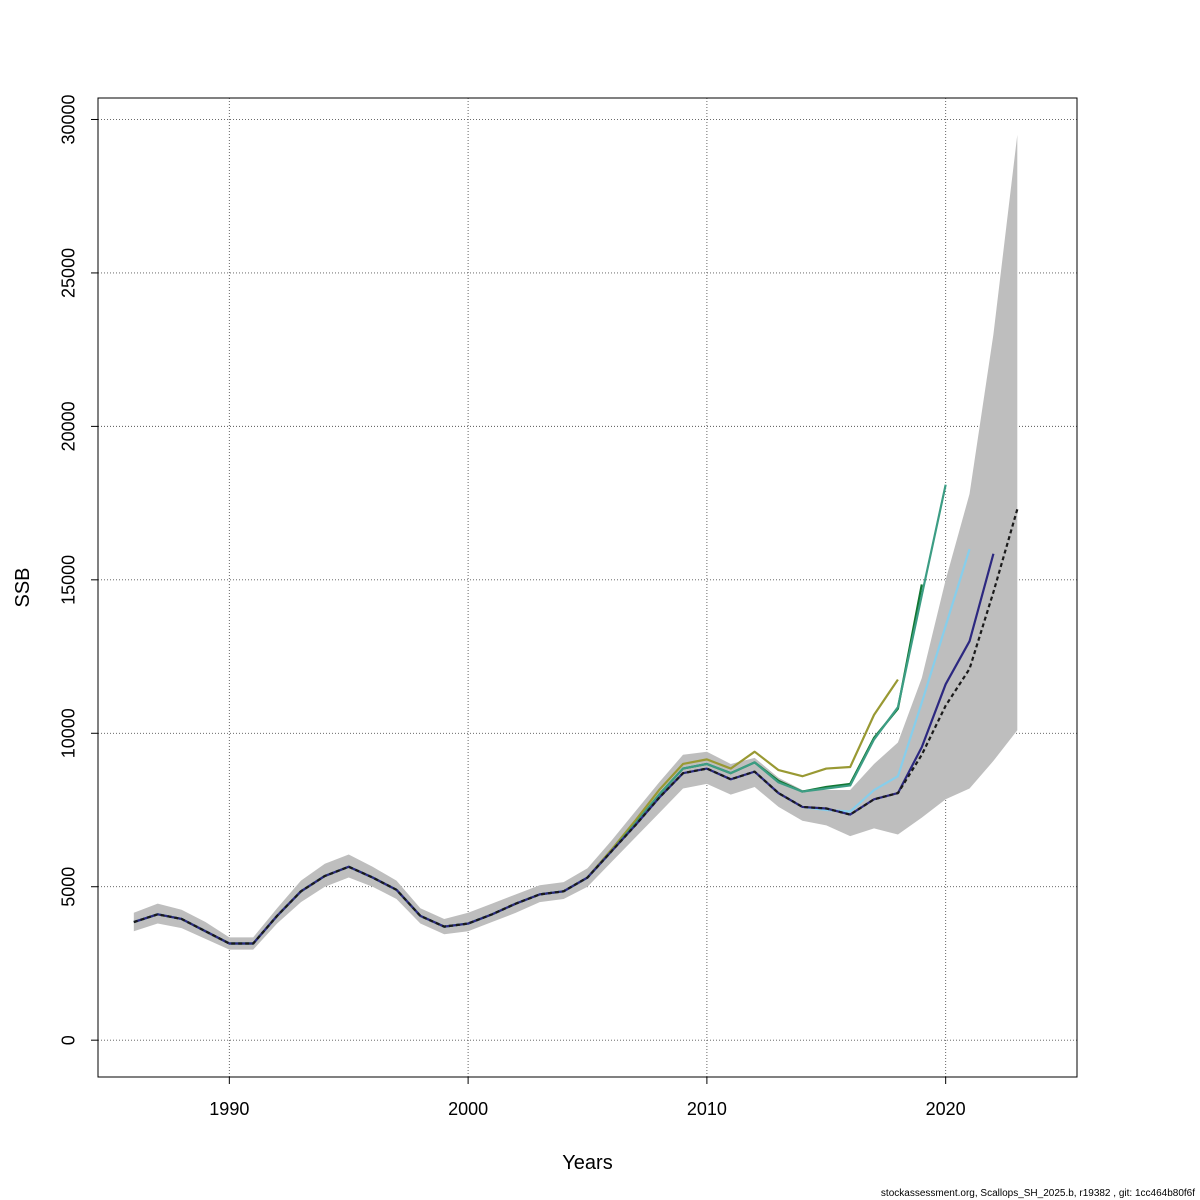 The width and height of the screenshot is (1200, 1200). I want to click on y-tick-label: 25000, so click(68, 273).